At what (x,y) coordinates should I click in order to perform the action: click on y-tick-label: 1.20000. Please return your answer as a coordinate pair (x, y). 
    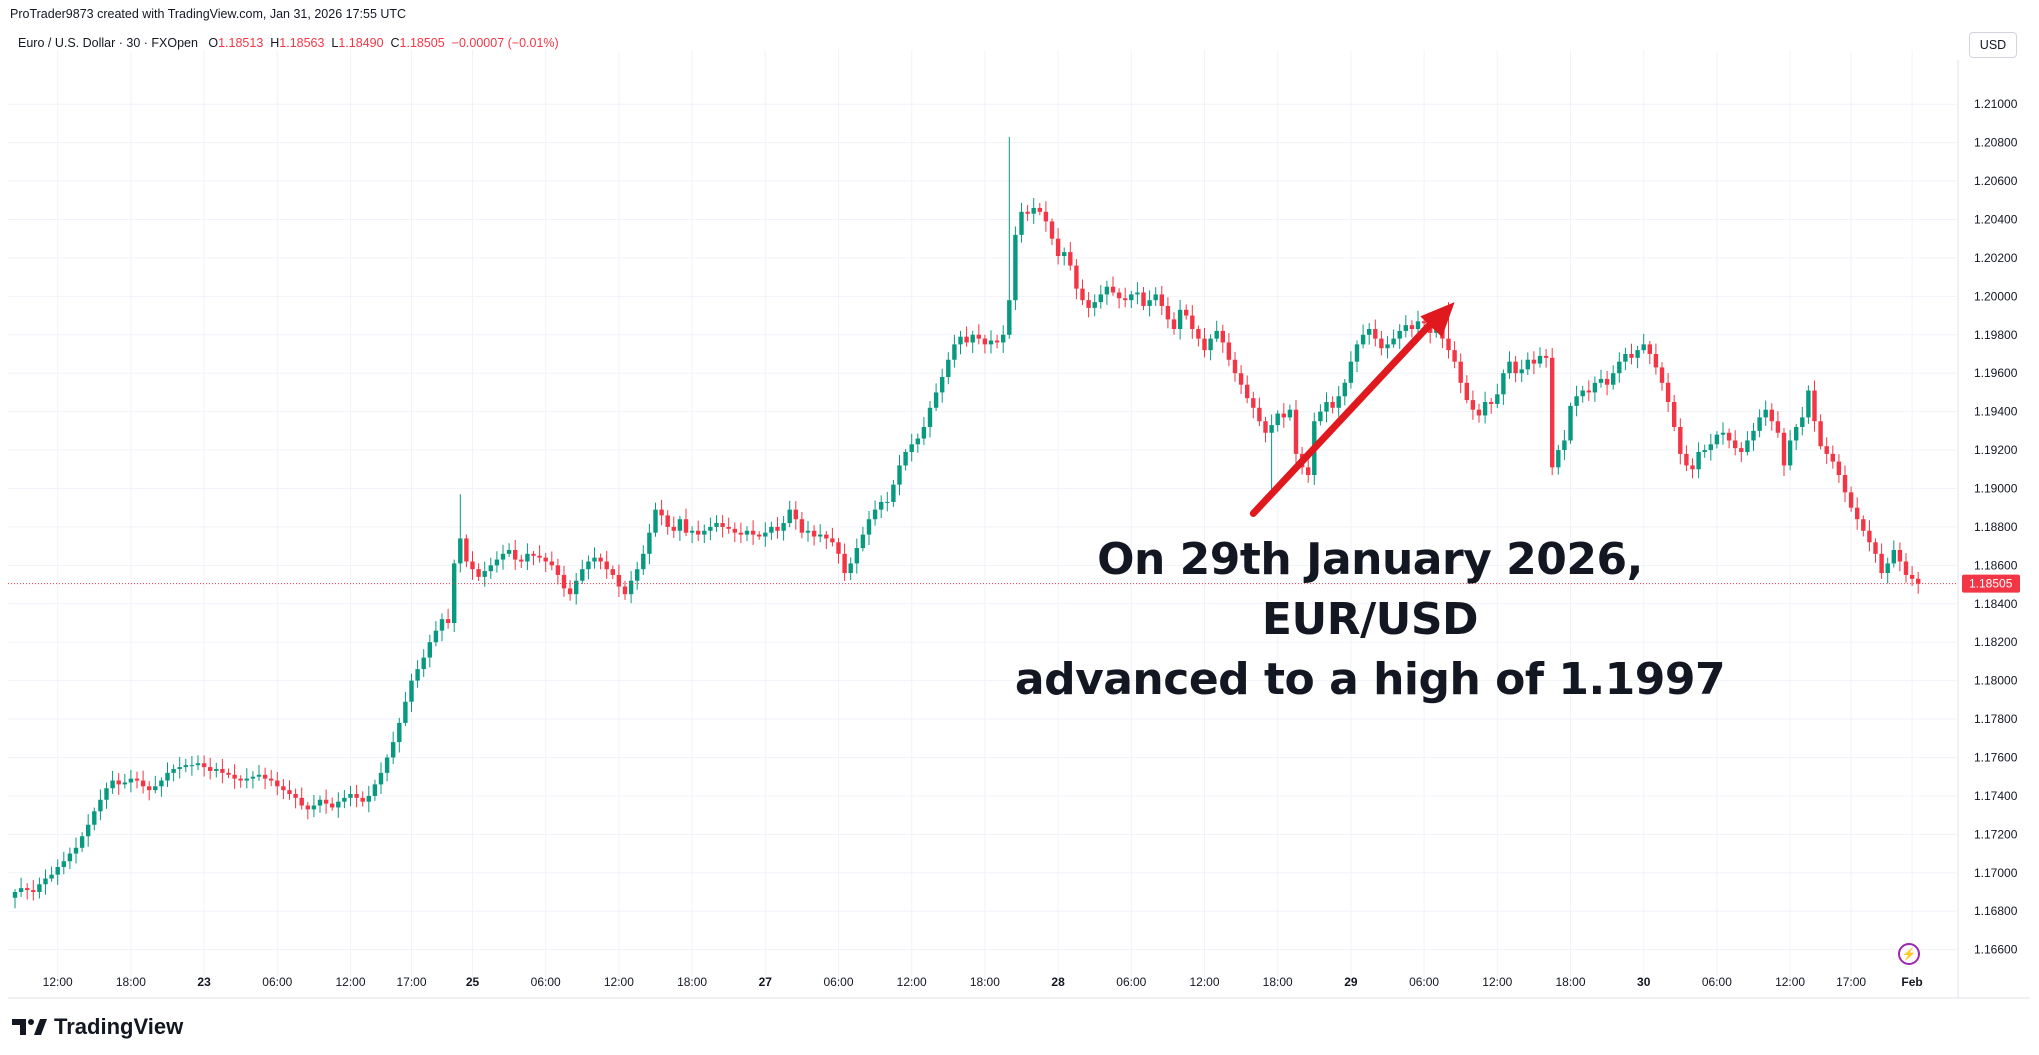
    Looking at the image, I should click on (1996, 296).